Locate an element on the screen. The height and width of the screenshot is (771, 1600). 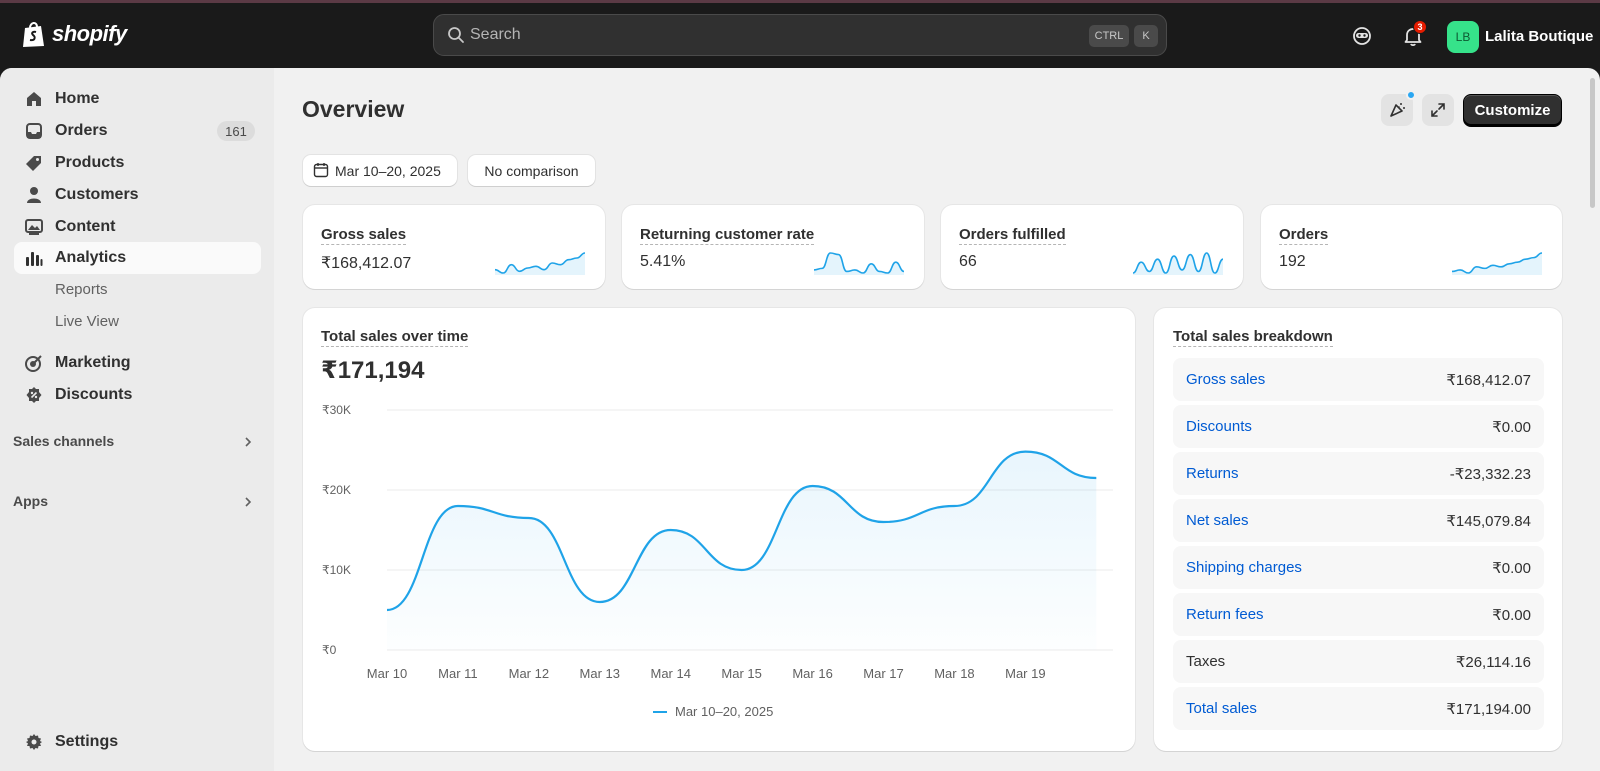
sidebar-section-apps: Apps is located at coordinates (137, 502).